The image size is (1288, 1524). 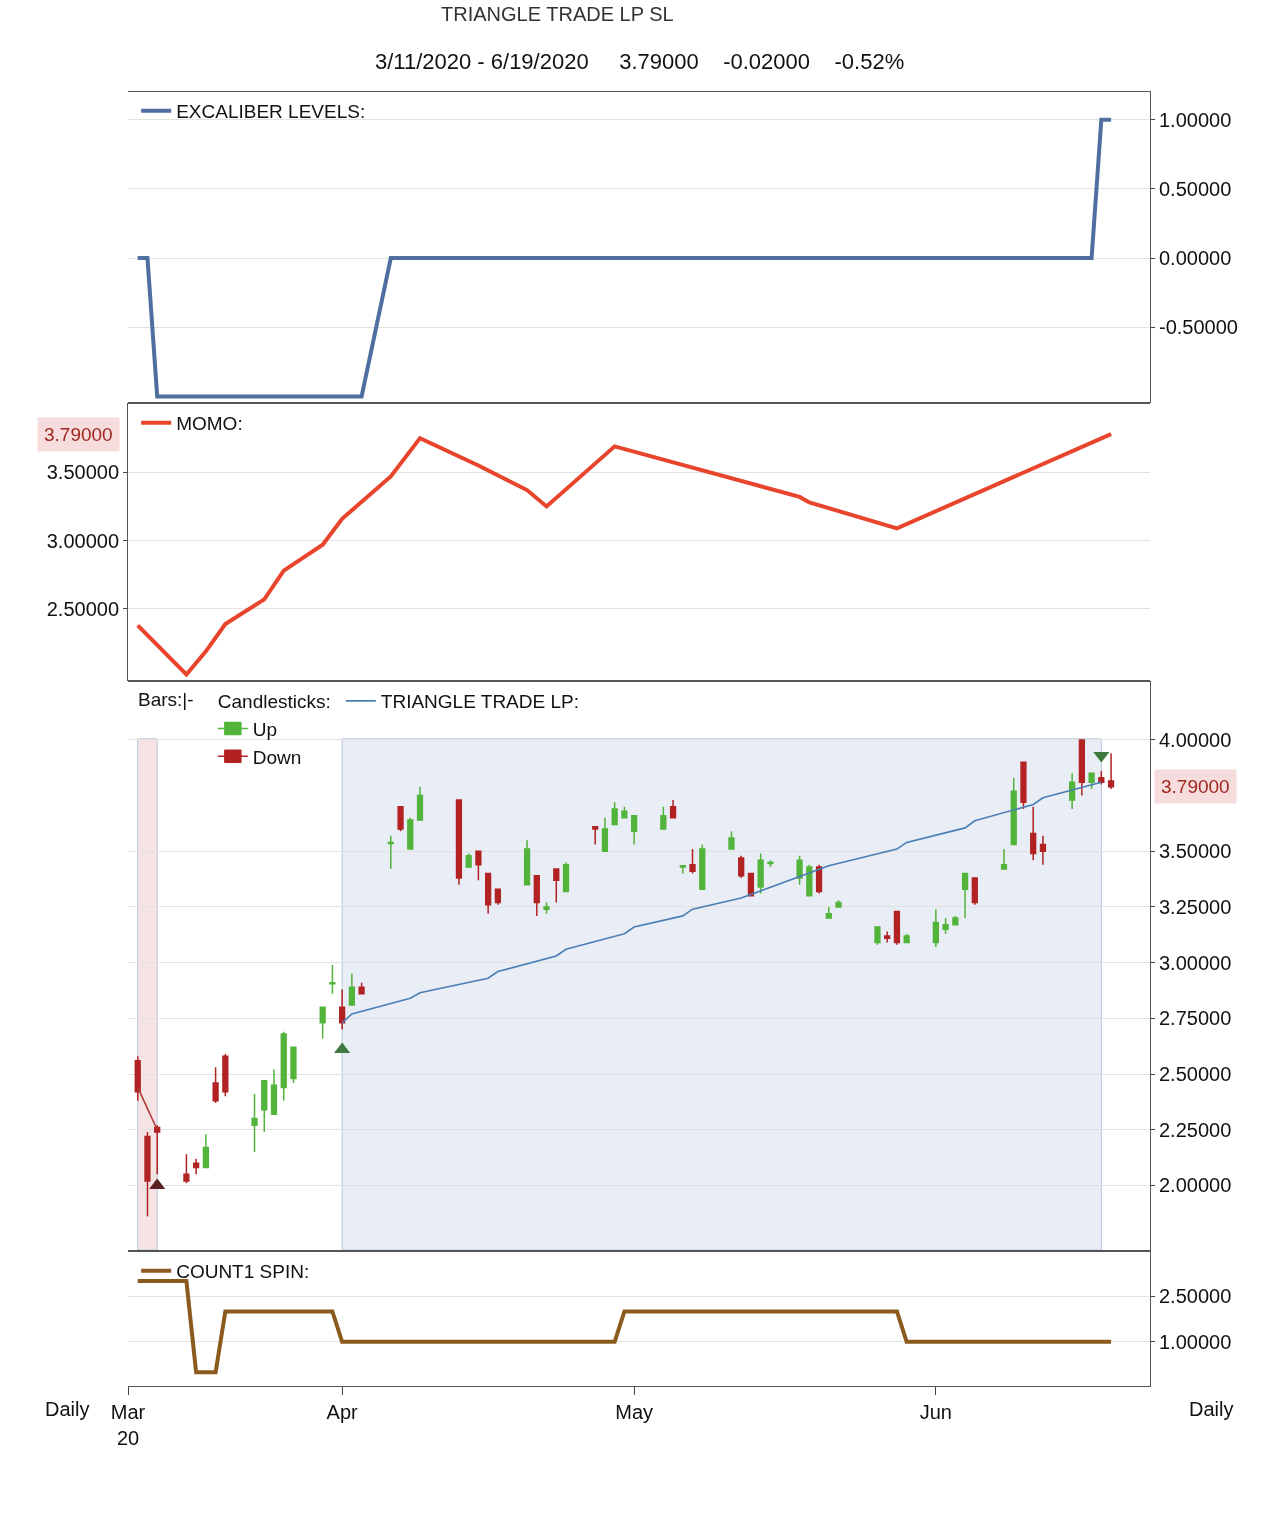 I want to click on x-tick-label: Jun, so click(x=935, y=1412).